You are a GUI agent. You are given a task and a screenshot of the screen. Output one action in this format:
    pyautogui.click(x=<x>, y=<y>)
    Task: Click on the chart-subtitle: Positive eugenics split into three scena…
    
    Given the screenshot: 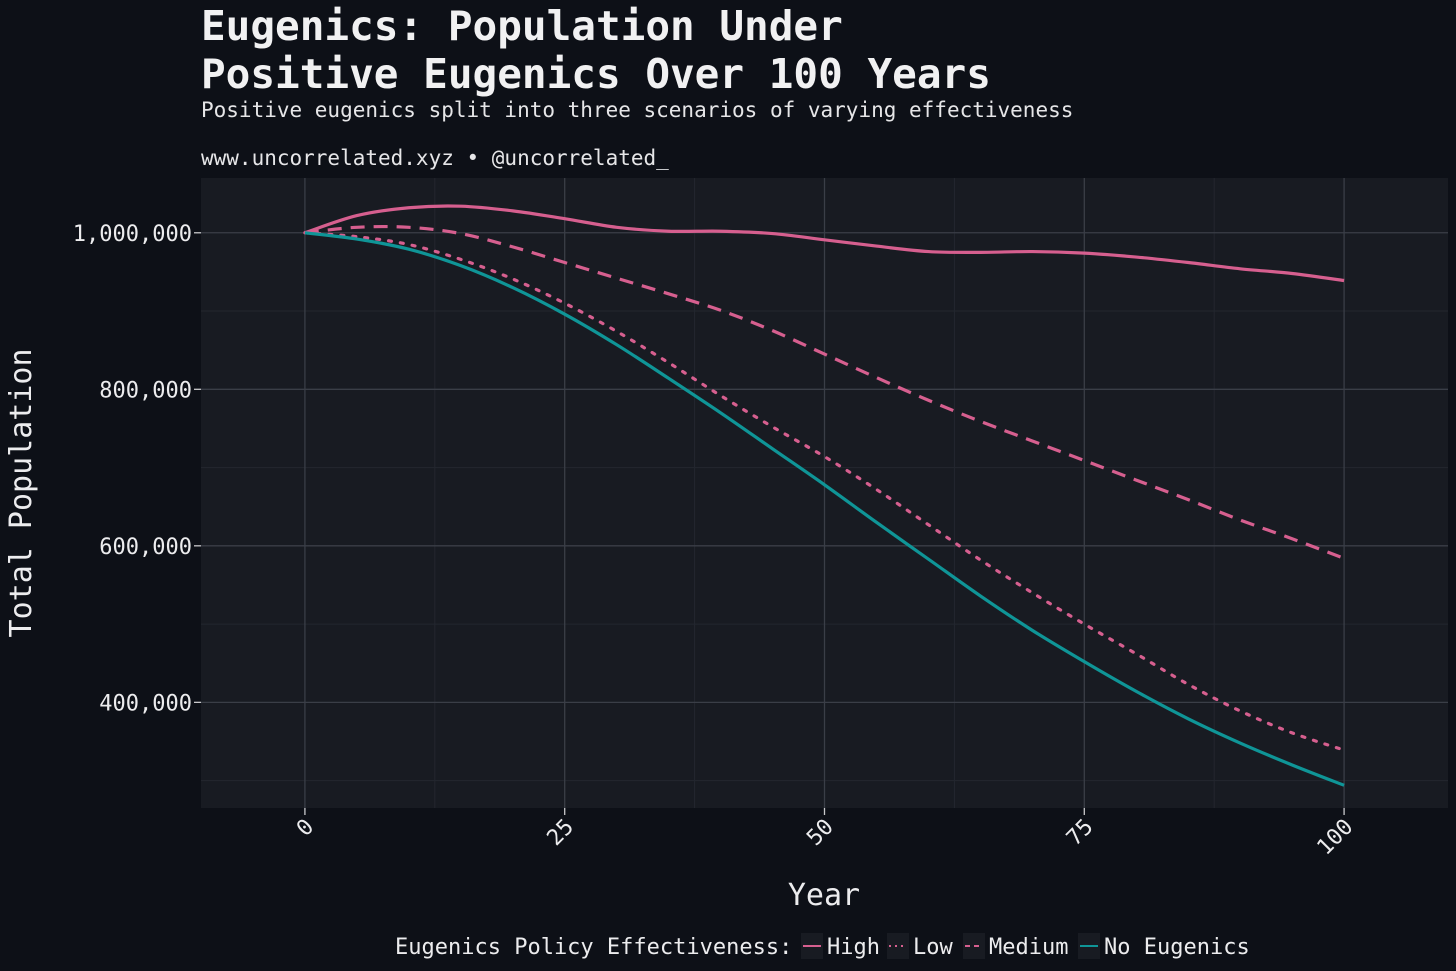 What is the action you would take?
    pyautogui.click(x=637, y=110)
    